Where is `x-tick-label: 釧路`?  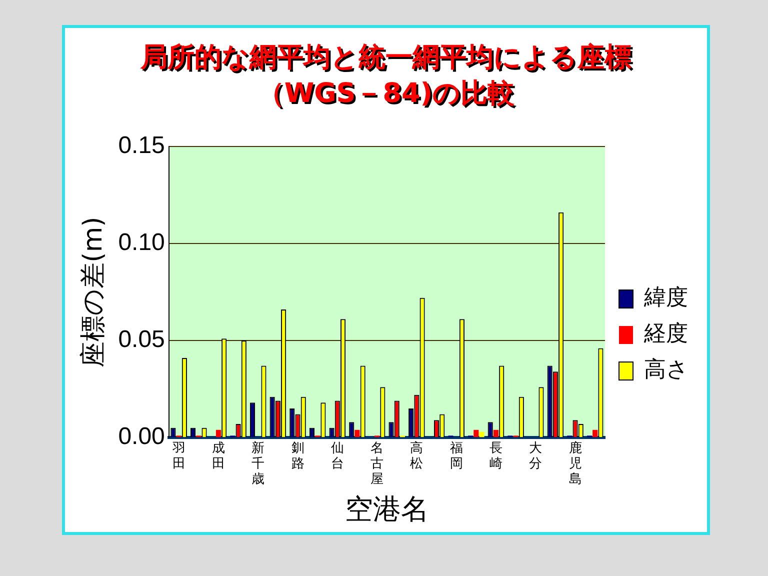 x-tick-label: 釧路 is located at coordinates (297, 455).